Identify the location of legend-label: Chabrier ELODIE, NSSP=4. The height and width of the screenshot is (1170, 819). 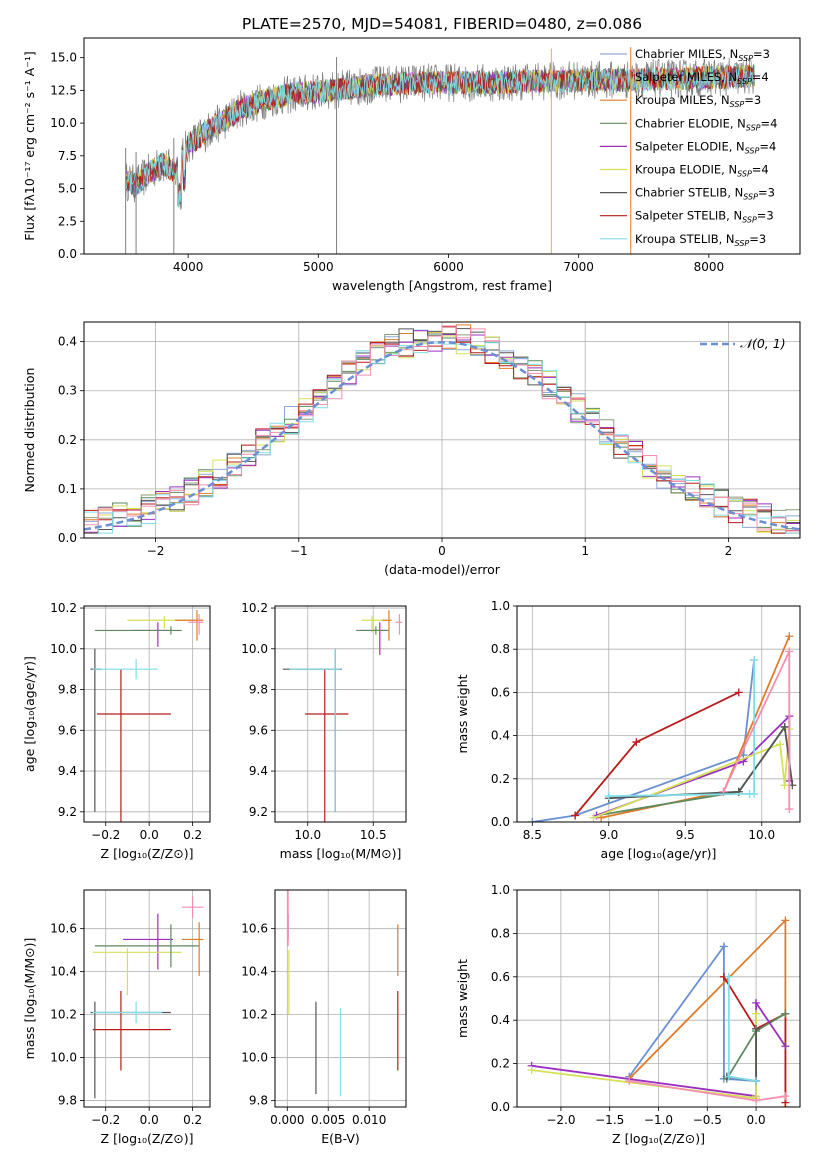
(706, 124).